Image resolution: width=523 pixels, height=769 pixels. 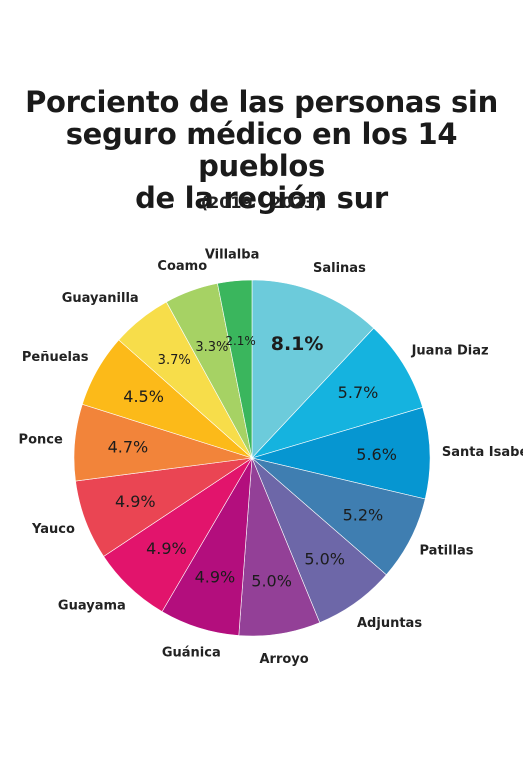 I want to click on pie-slice-villalba, so click(x=235, y=369).